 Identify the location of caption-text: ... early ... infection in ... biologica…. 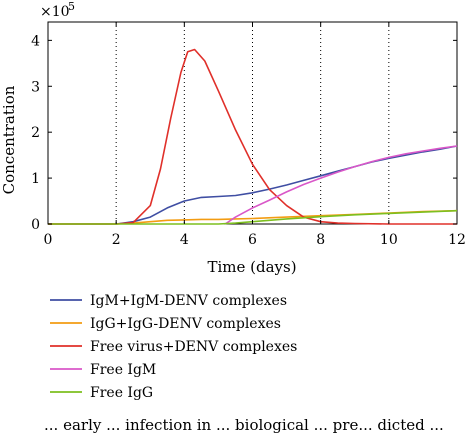
(244, 425).